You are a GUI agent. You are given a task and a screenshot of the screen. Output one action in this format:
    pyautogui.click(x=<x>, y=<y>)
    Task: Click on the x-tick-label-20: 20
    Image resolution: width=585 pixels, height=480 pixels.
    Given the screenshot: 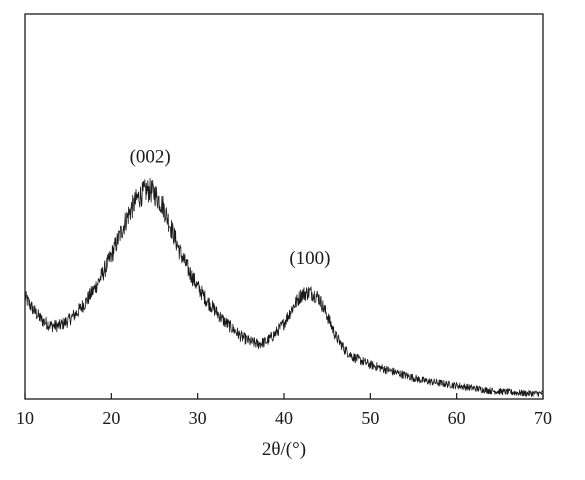 What is the action you would take?
    pyautogui.click(x=111, y=418)
    